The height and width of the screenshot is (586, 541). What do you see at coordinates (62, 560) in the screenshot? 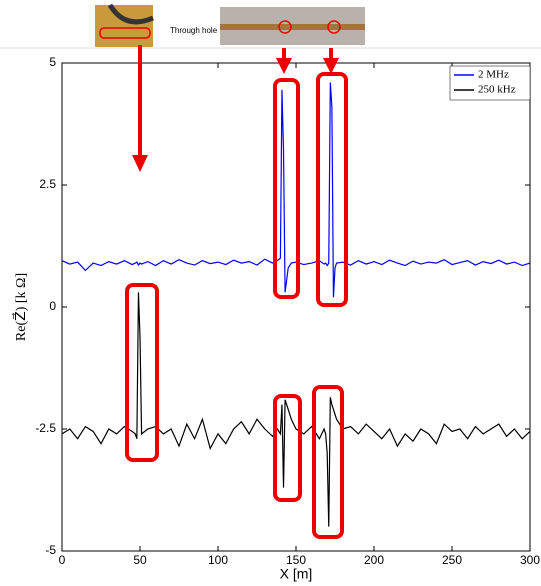
I see `x-tick-label: 0` at bounding box center [62, 560].